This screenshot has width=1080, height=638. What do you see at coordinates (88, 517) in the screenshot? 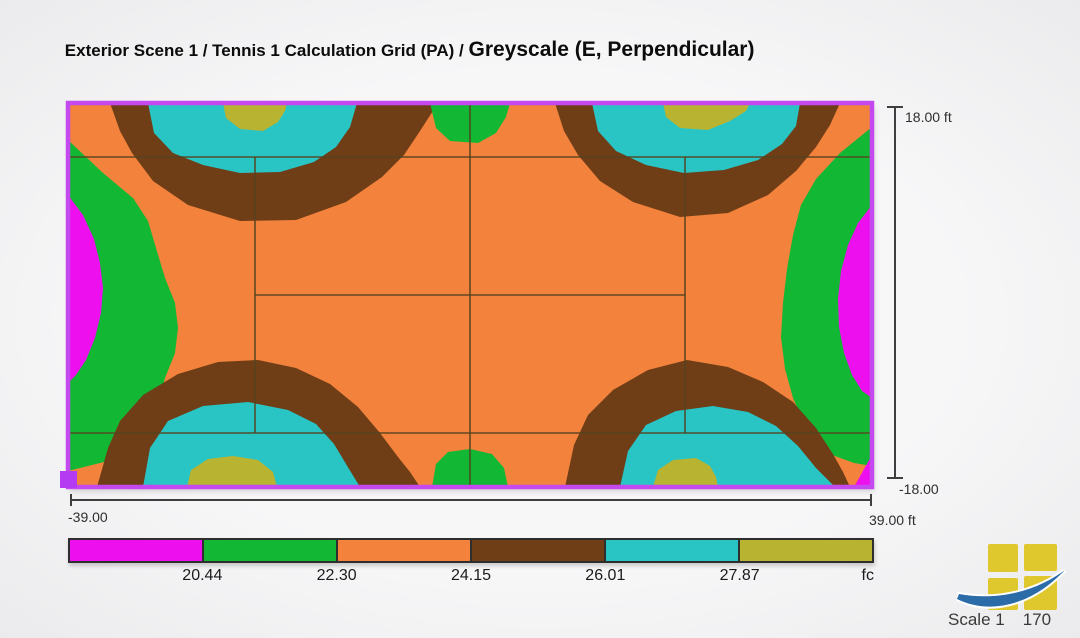
I see `dim-label-left: -39.00` at bounding box center [88, 517].